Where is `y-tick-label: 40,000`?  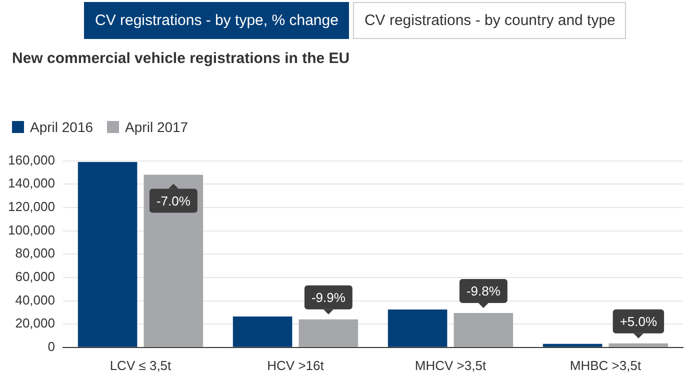
y-tick-label: 40,000 is located at coordinates (35, 300).